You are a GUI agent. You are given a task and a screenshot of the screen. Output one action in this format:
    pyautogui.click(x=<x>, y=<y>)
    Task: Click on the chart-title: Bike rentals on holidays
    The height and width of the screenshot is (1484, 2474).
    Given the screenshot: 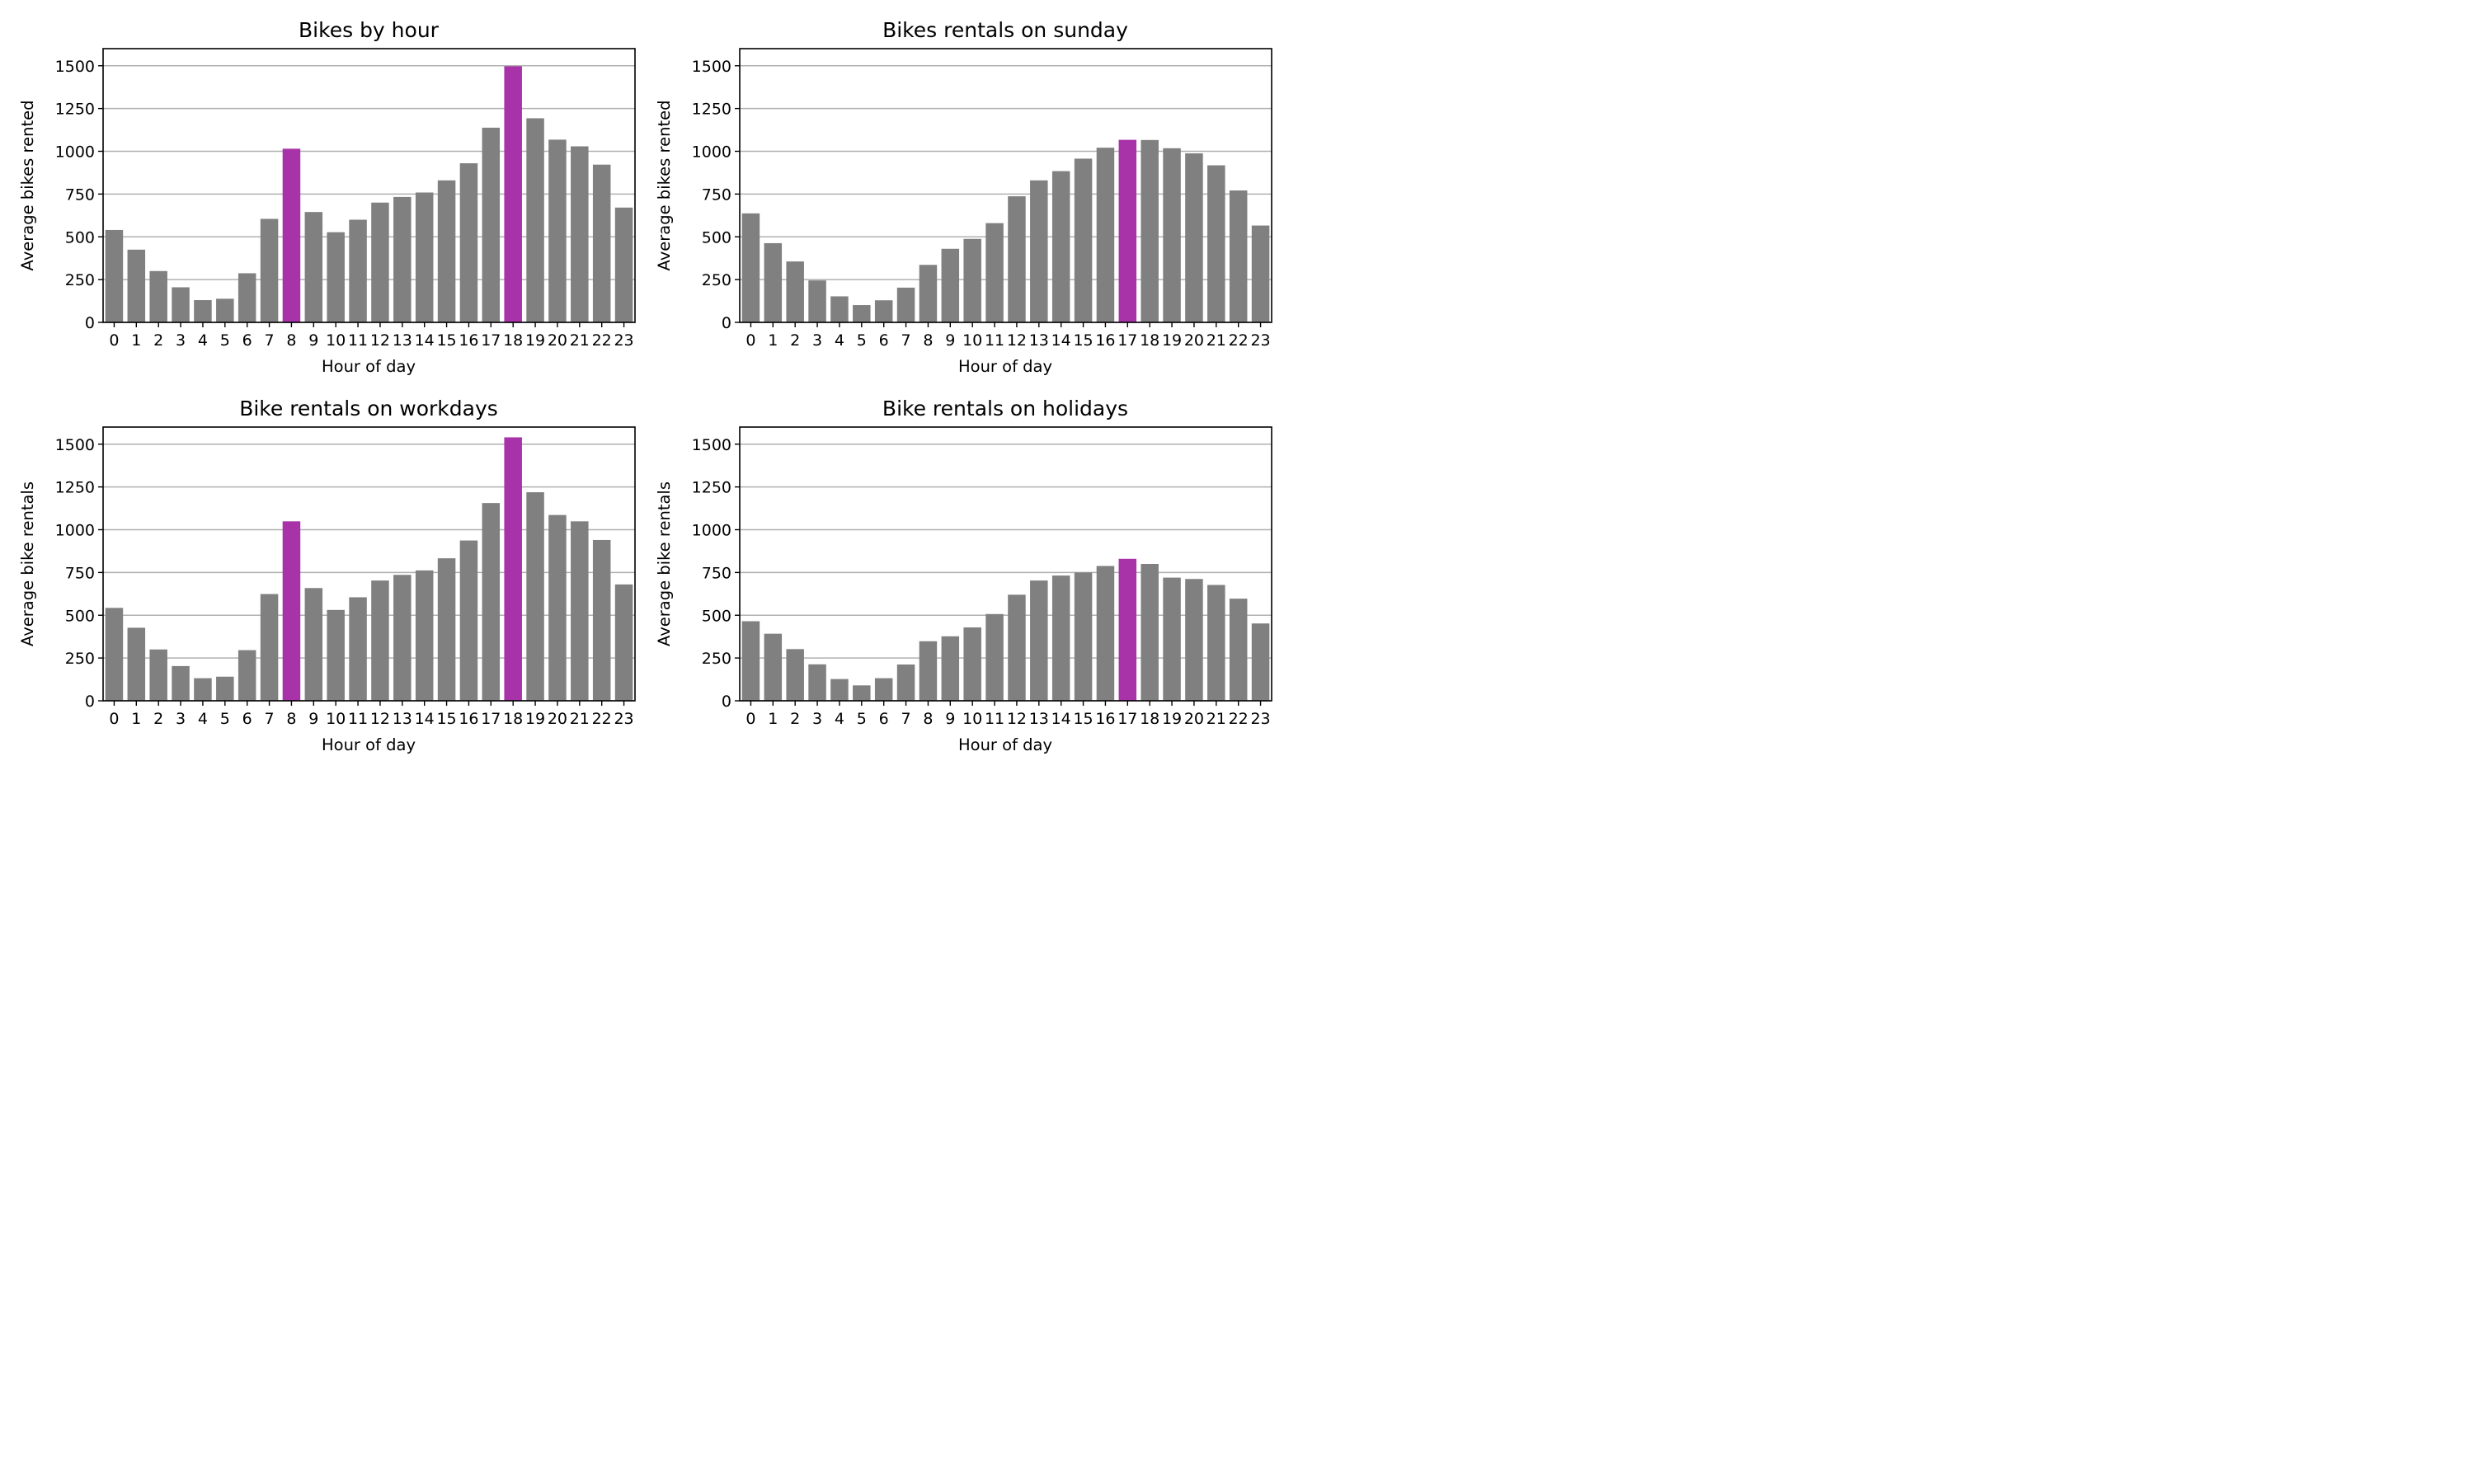 What is the action you would take?
    pyautogui.click(x=1005, y=408)
    